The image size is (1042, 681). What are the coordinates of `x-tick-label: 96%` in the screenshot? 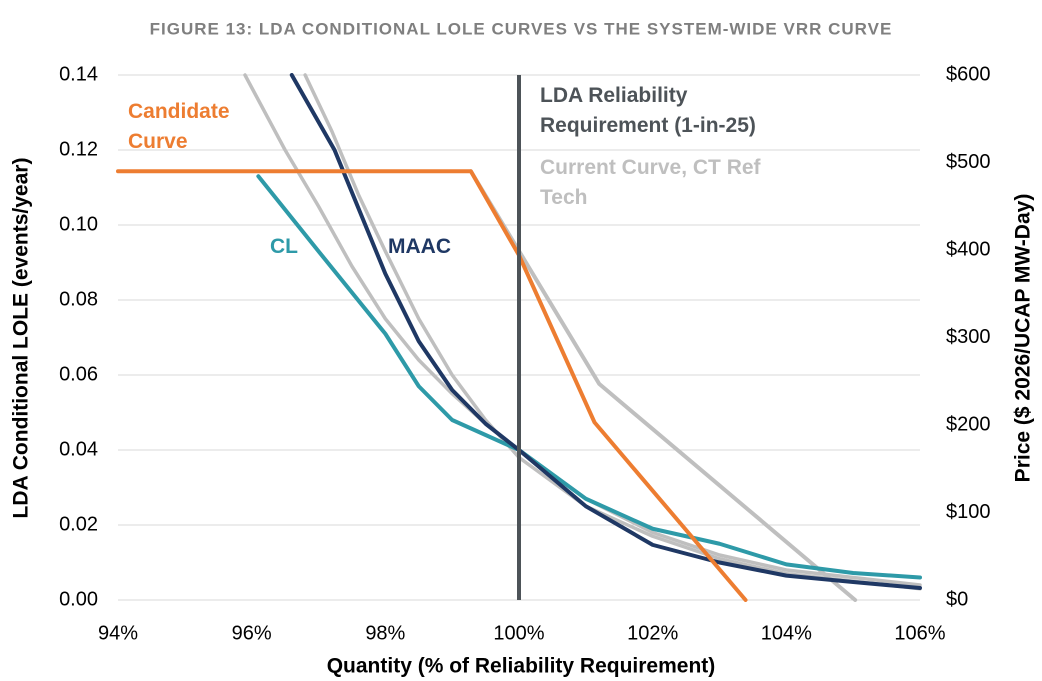 It's located at (252, 633).